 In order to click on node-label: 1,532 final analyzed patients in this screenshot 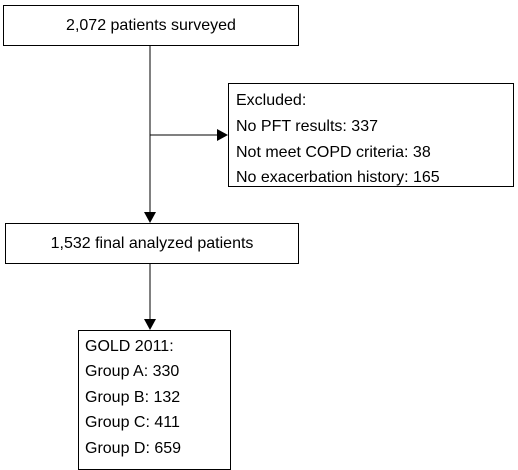, I will do `click(152, 243)`.